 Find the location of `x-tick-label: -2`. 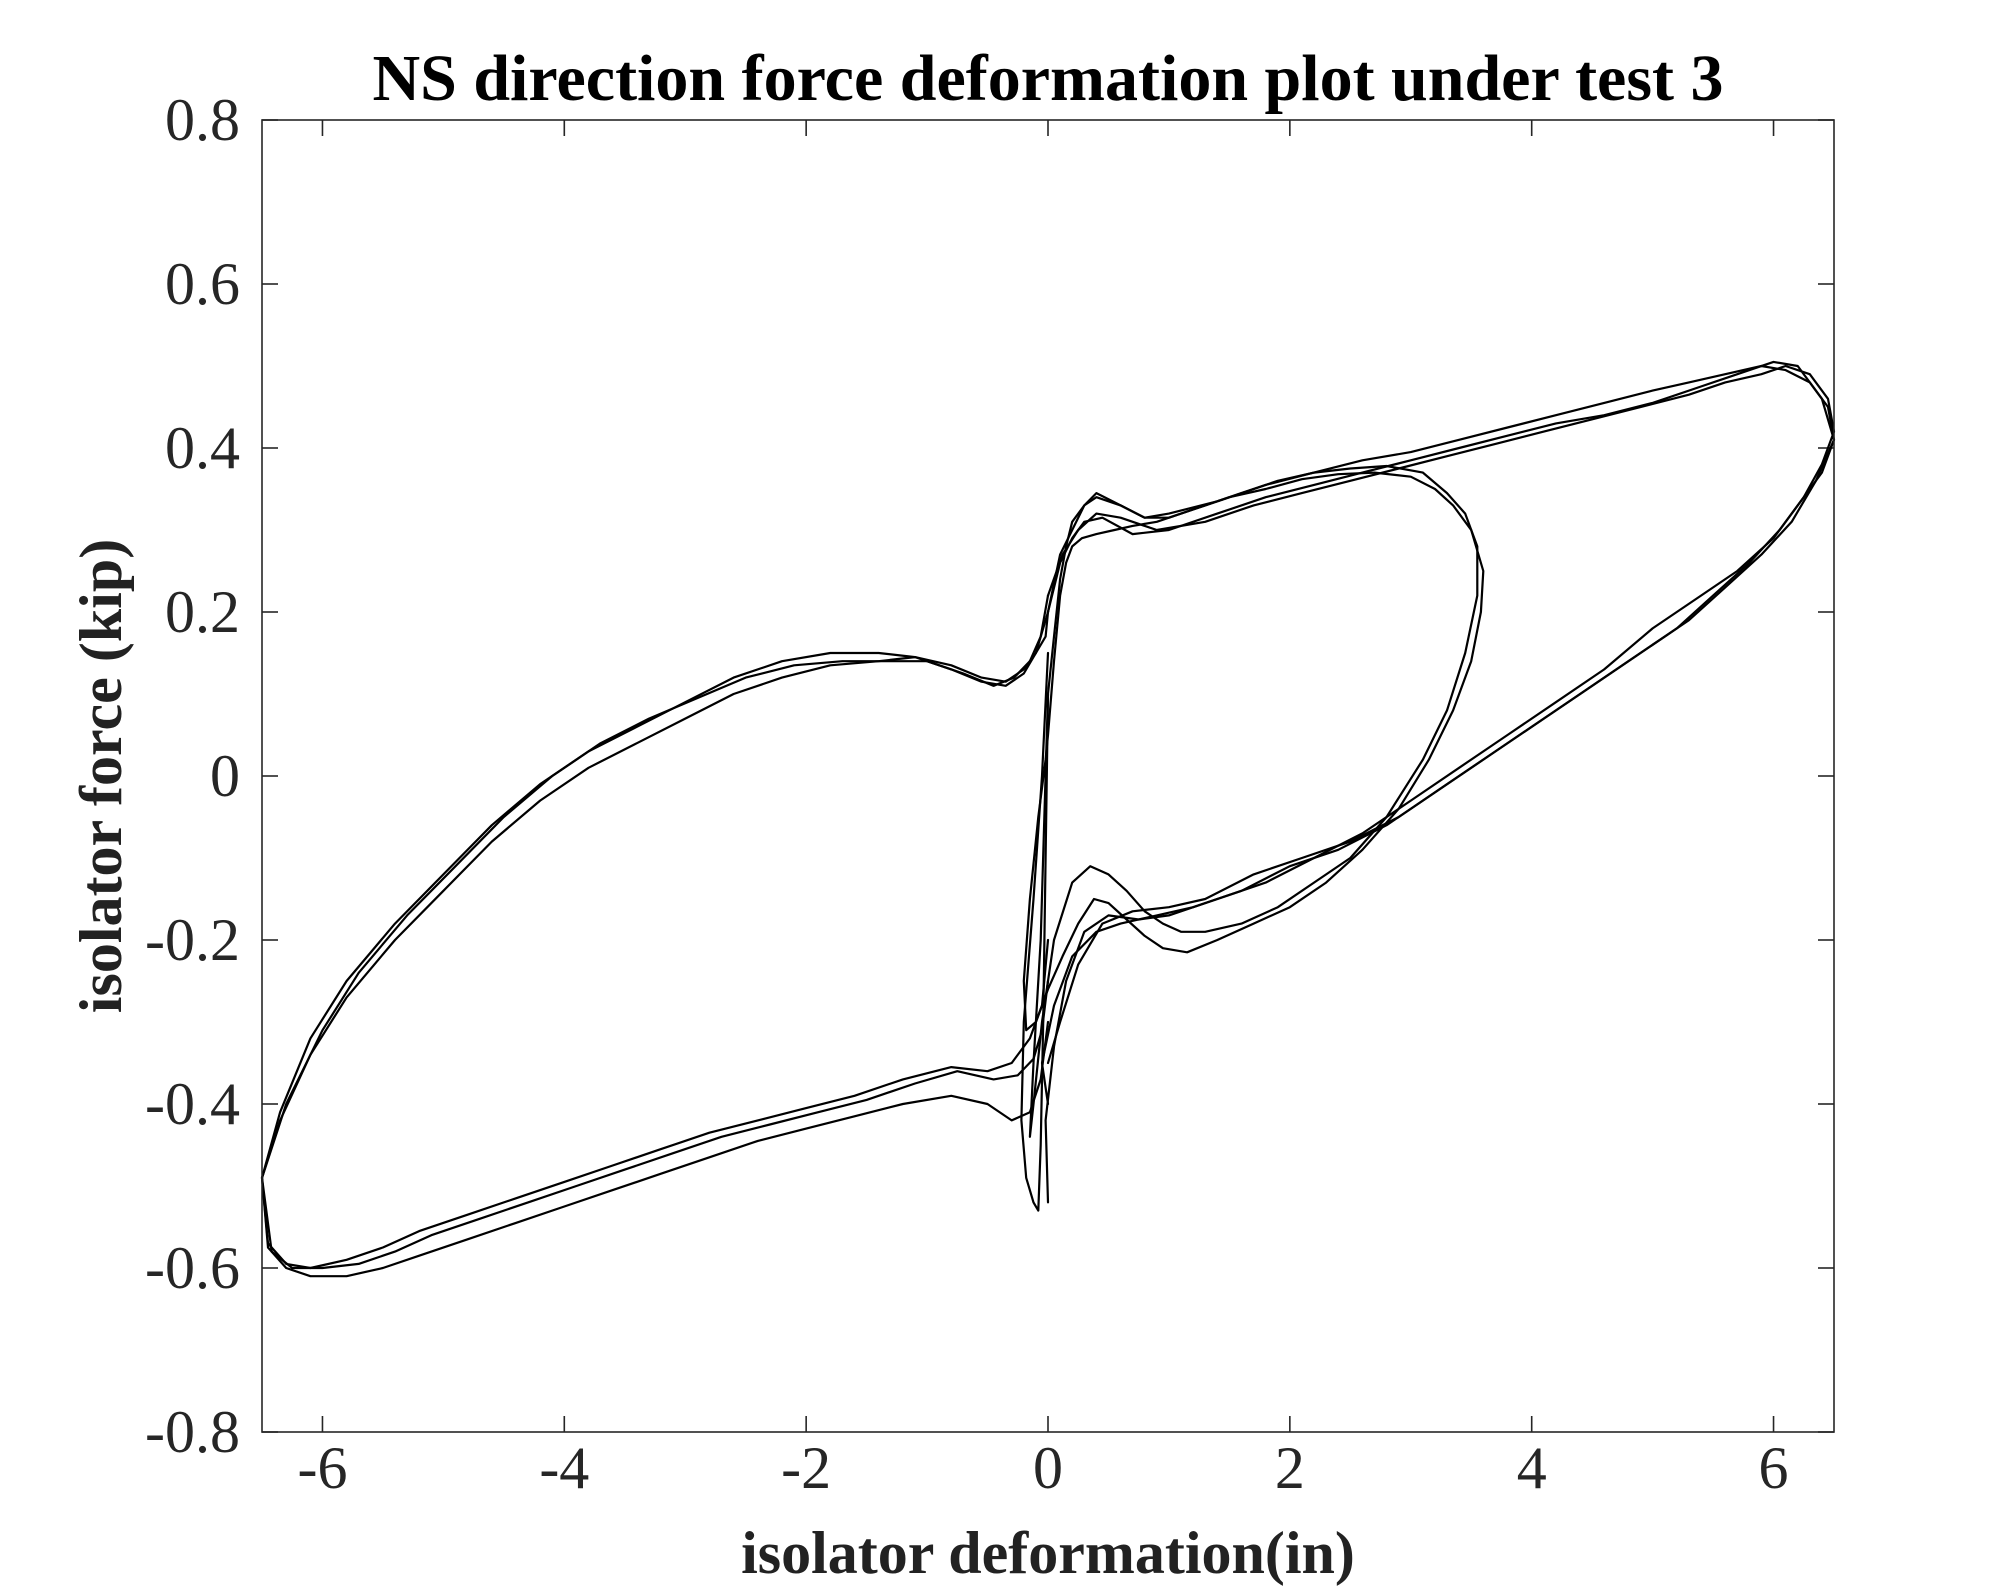

x-tick-label: -2 is located at coordinates (806, 1468).